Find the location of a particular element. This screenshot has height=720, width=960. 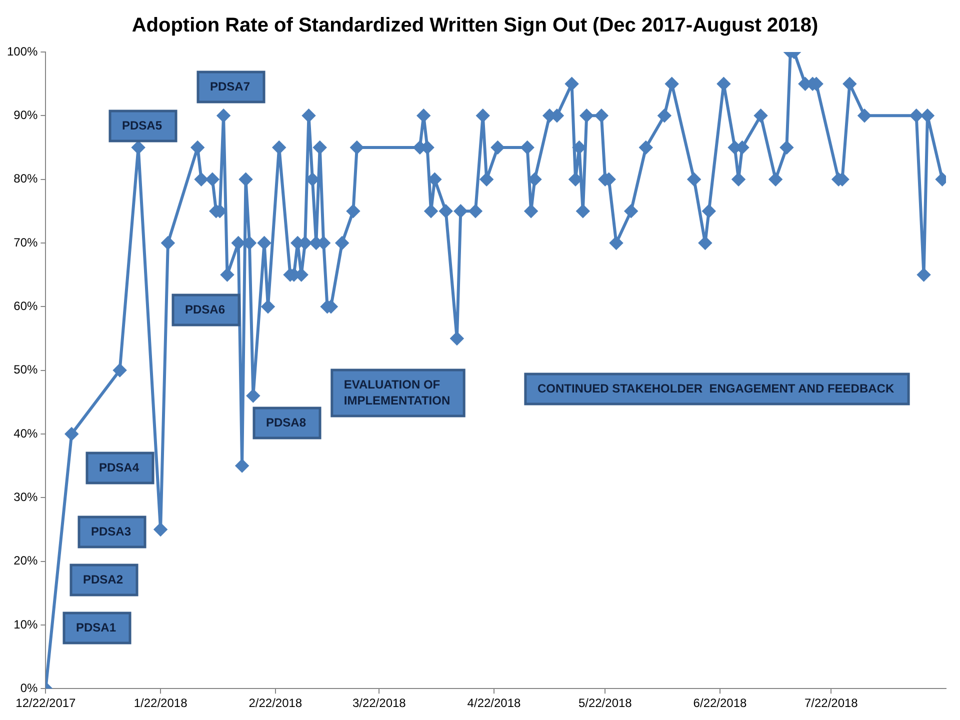

y-tick-label: 50% is located at coordinates (26, 369).